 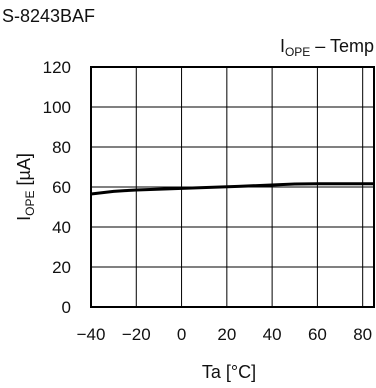 What do you see at coordinates (57, 67) in the screenshot?
I see `y-tick-label: 120` at bounding box center [57, 67].